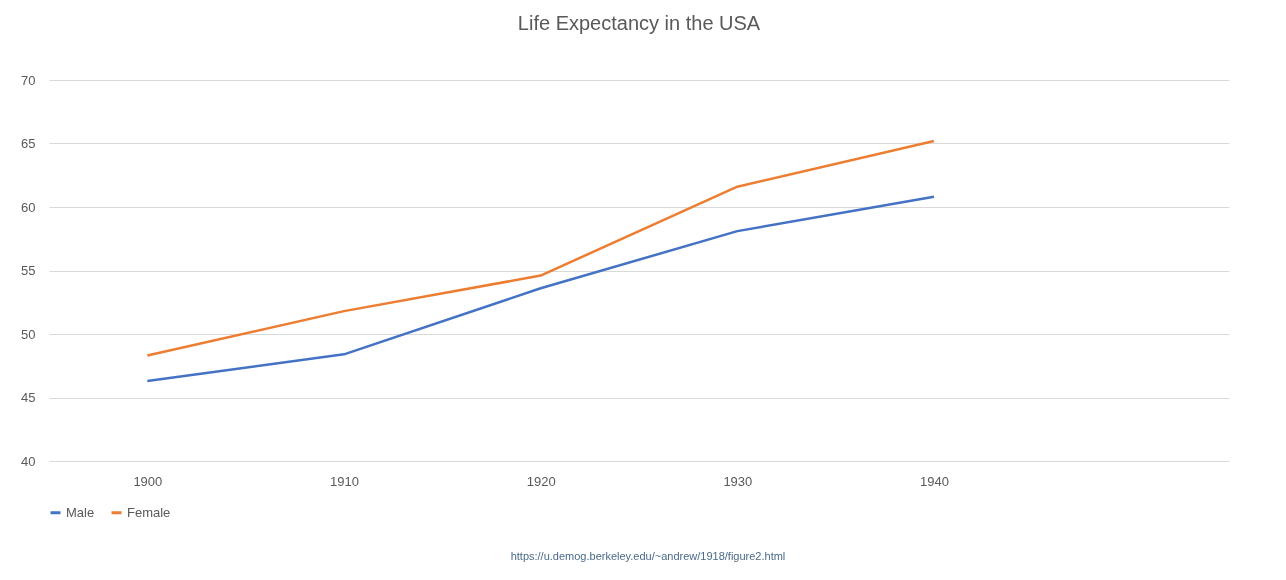 The height and width of the screenshot is (580, 1286). What do you see at coordinates (648, 556) in the screenshot?
I see `text: https://u.demog.berkeley.edu/~andrew/1918/figure2.html` at bounding box center [648, 556].